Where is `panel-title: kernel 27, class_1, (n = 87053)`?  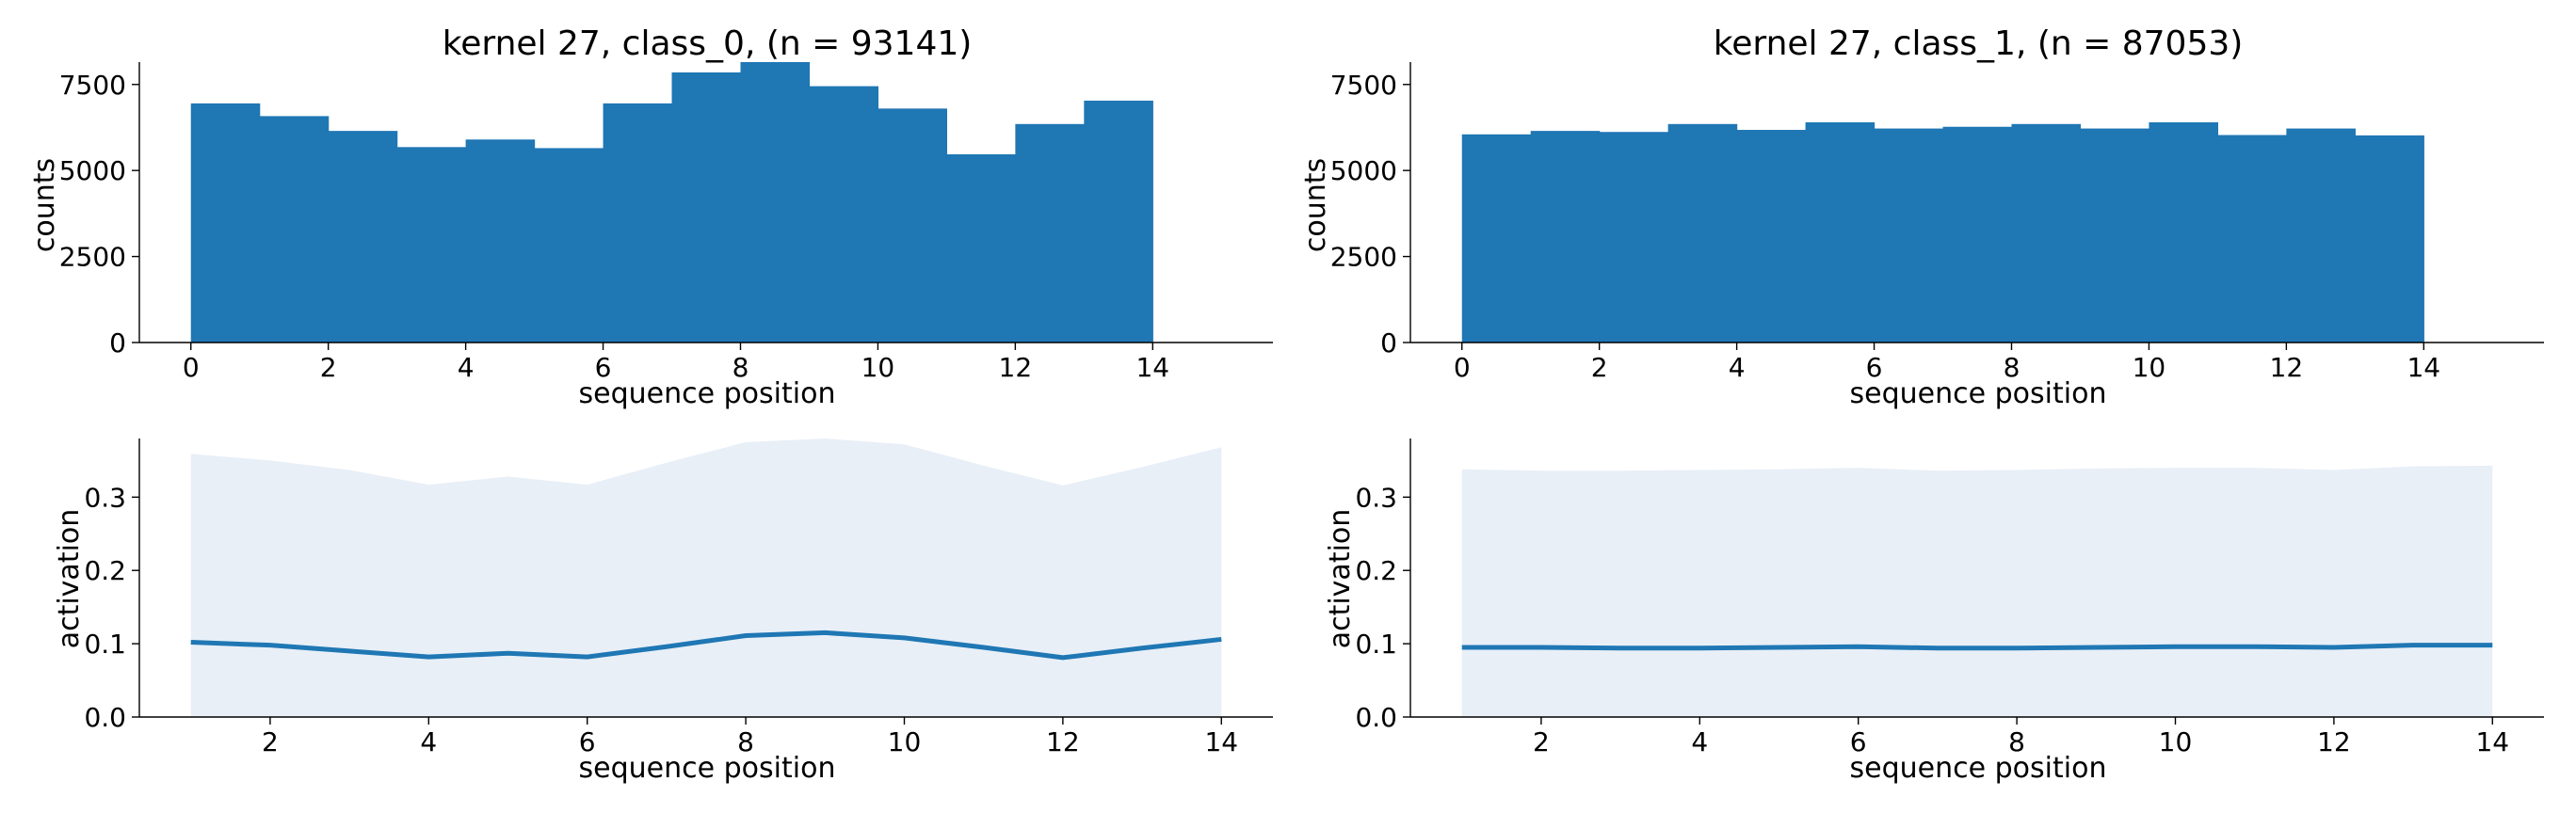
panel-title: kernel 27, class_1, (n = 87053) is located at coordinates (1979, 43).